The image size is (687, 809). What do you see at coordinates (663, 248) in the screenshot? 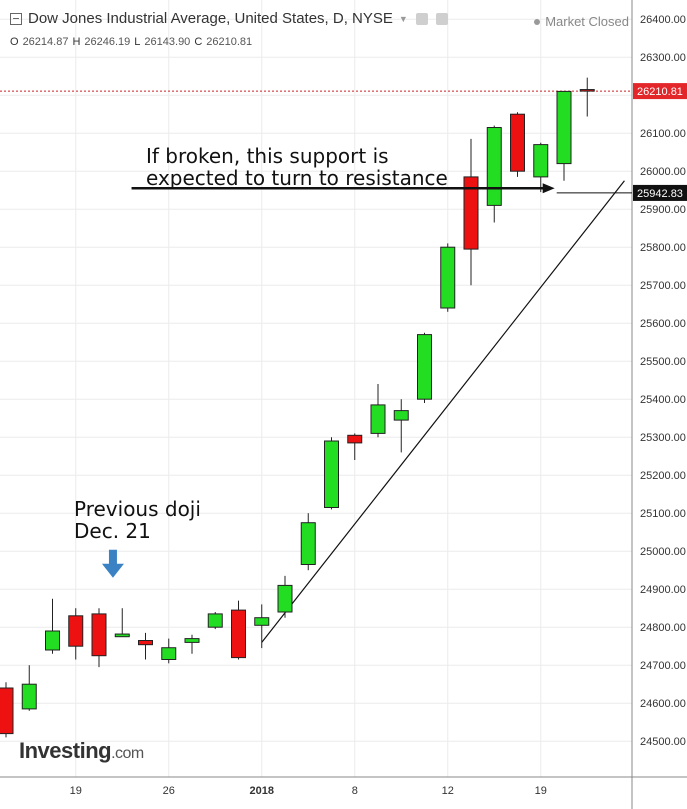
I see `y-tick-label: 25800.00` at bounding box center [663, 248].